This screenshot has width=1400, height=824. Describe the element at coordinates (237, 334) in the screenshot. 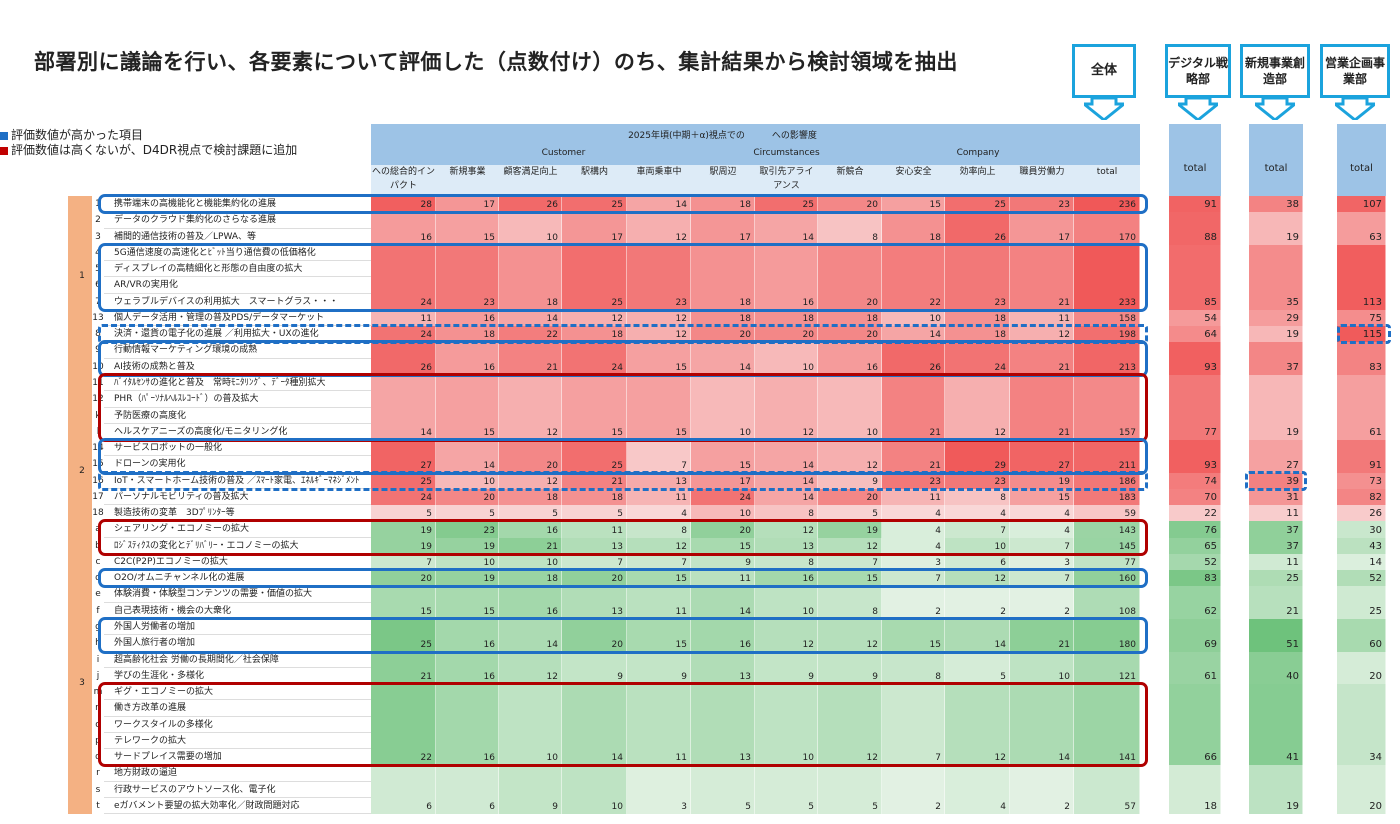

I see `row-label: 決済・還貨の電子化の進展 ／利用拡大・UXの進化` at that location.